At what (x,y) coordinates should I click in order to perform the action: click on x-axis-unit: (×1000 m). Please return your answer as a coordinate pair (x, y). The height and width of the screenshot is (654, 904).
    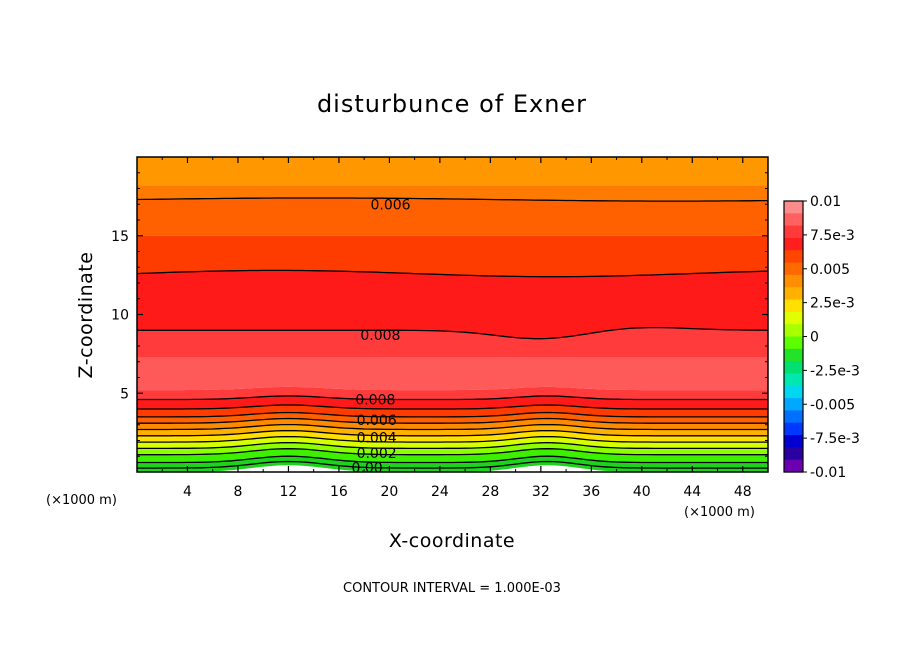
    Looking at the image, I should click on (719, 512).